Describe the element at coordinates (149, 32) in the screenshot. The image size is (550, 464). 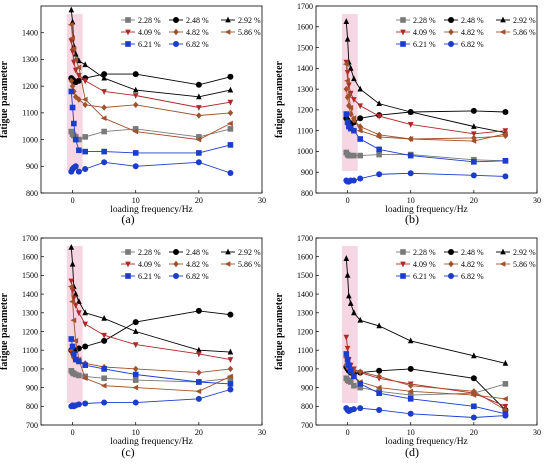
I see `legend-entry: 4.09 %` at that location.